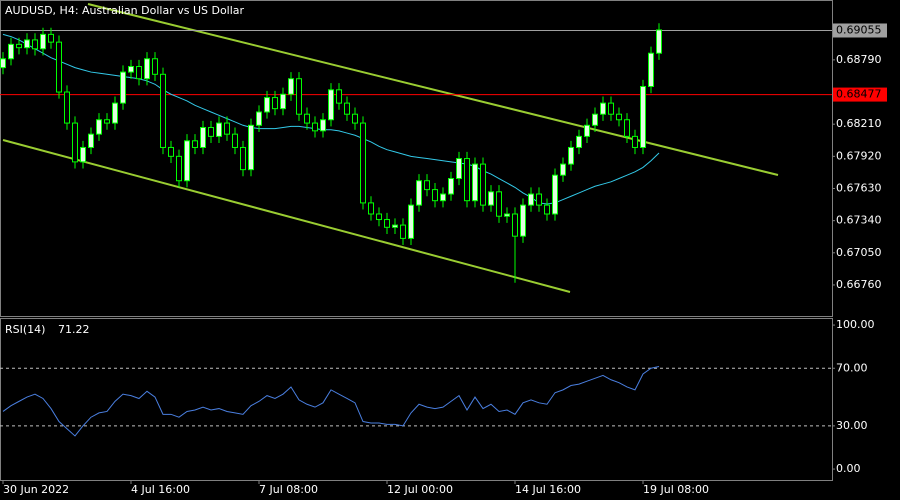  I want to click on y-tick-label: 0.67340, so click(859, 220).